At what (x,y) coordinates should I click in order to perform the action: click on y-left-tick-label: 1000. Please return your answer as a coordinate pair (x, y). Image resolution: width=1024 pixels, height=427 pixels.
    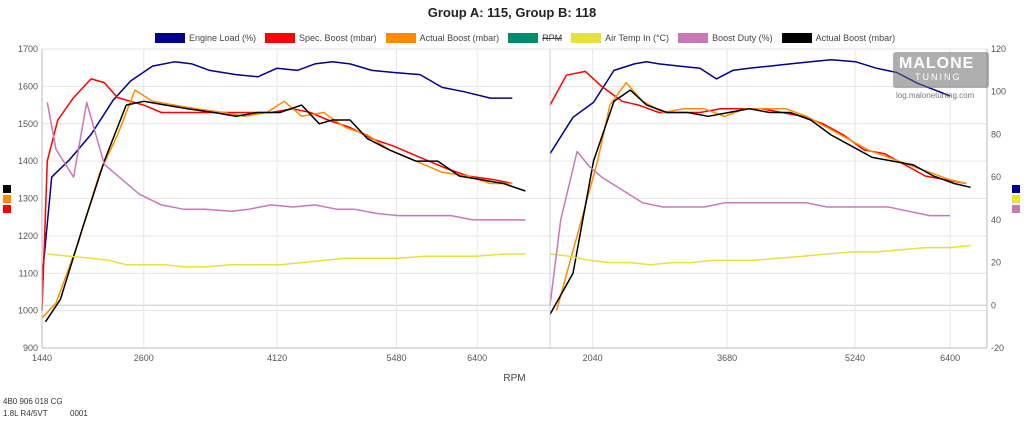
    Looking at the image, I should click on (28, 311).